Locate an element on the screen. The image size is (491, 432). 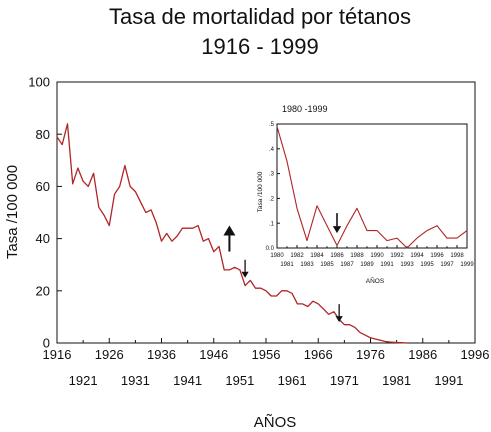
x-tick-label: 1996 is located at coordinates (475, 354).